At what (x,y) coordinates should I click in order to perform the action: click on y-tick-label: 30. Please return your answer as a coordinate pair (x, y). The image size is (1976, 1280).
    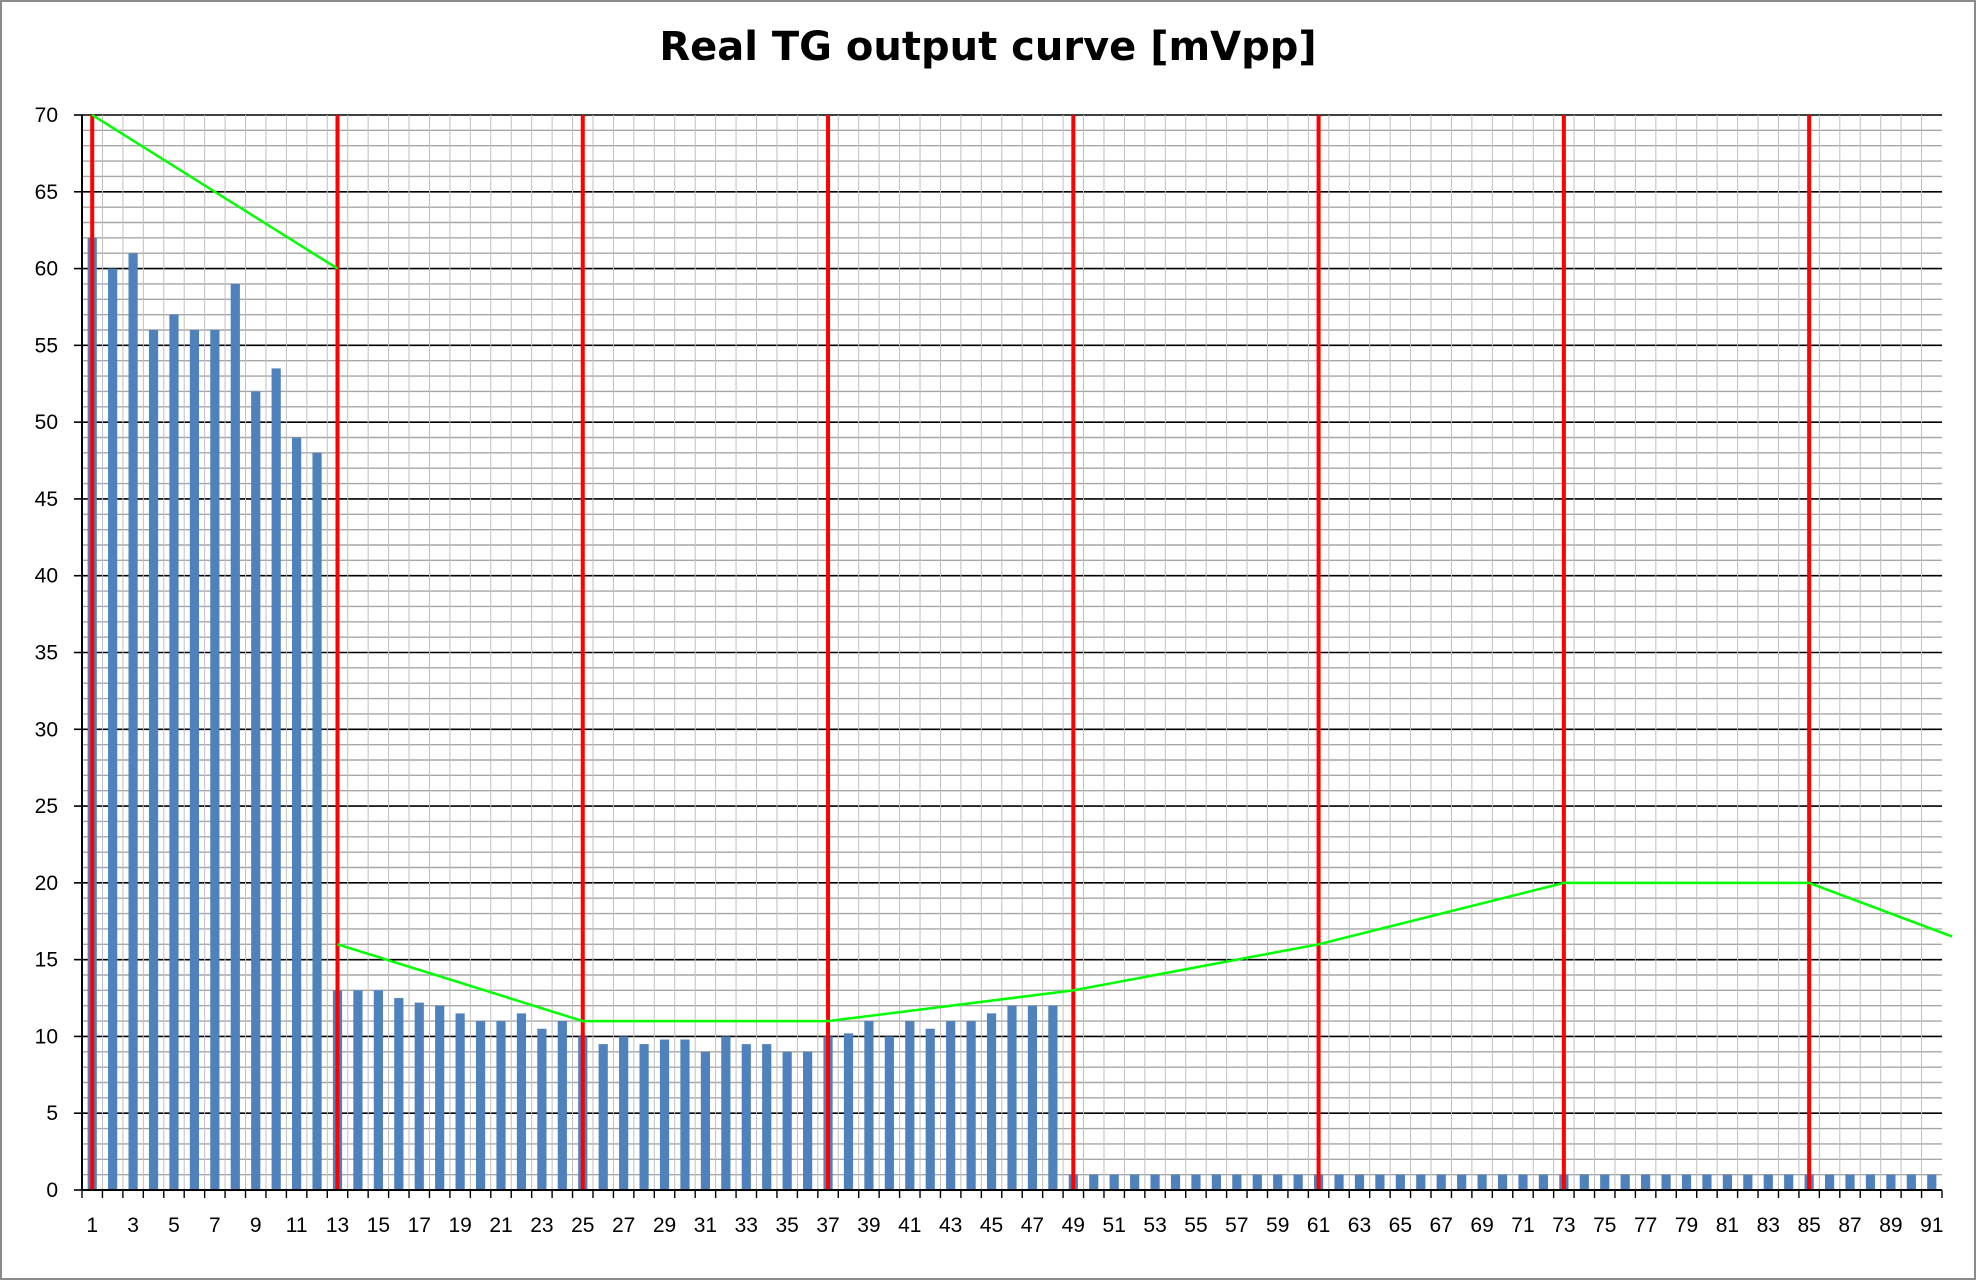
    Looking at the image, I should click on (46, 729).